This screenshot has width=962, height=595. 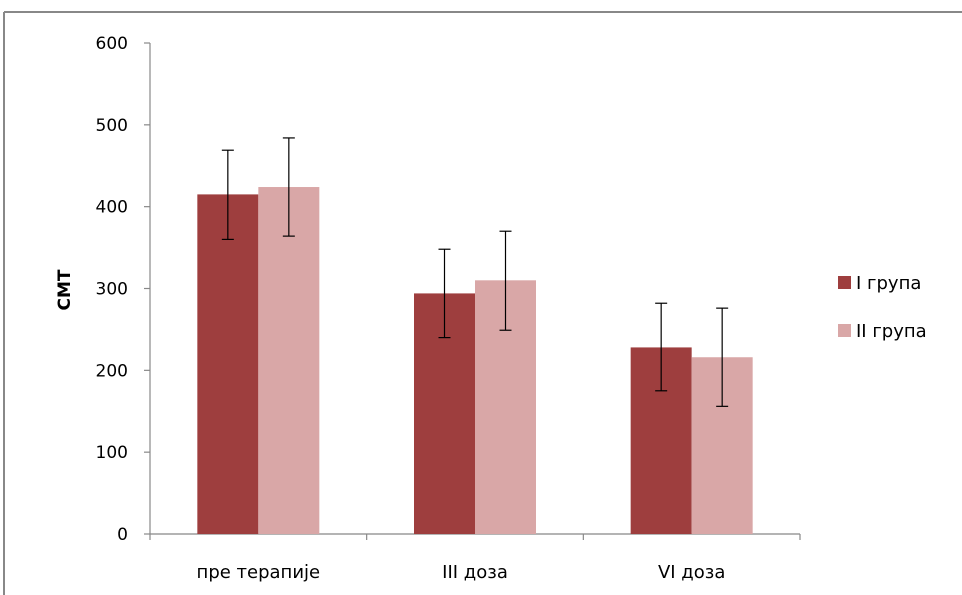 I want to click on y-tick-label: 0, so click(x=122, y=535).